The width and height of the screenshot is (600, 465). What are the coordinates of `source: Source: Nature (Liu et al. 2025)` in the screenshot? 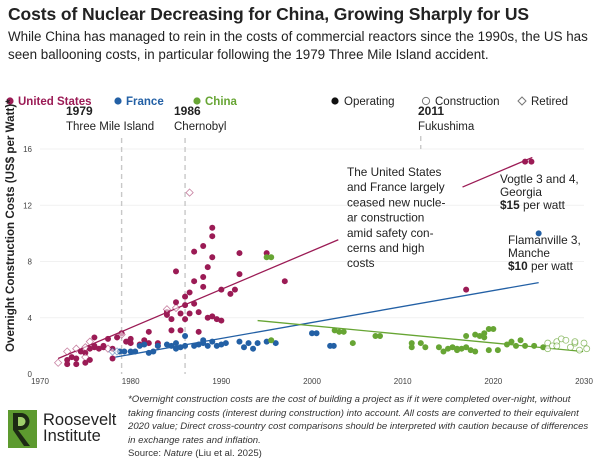 It's located at (363, 454).